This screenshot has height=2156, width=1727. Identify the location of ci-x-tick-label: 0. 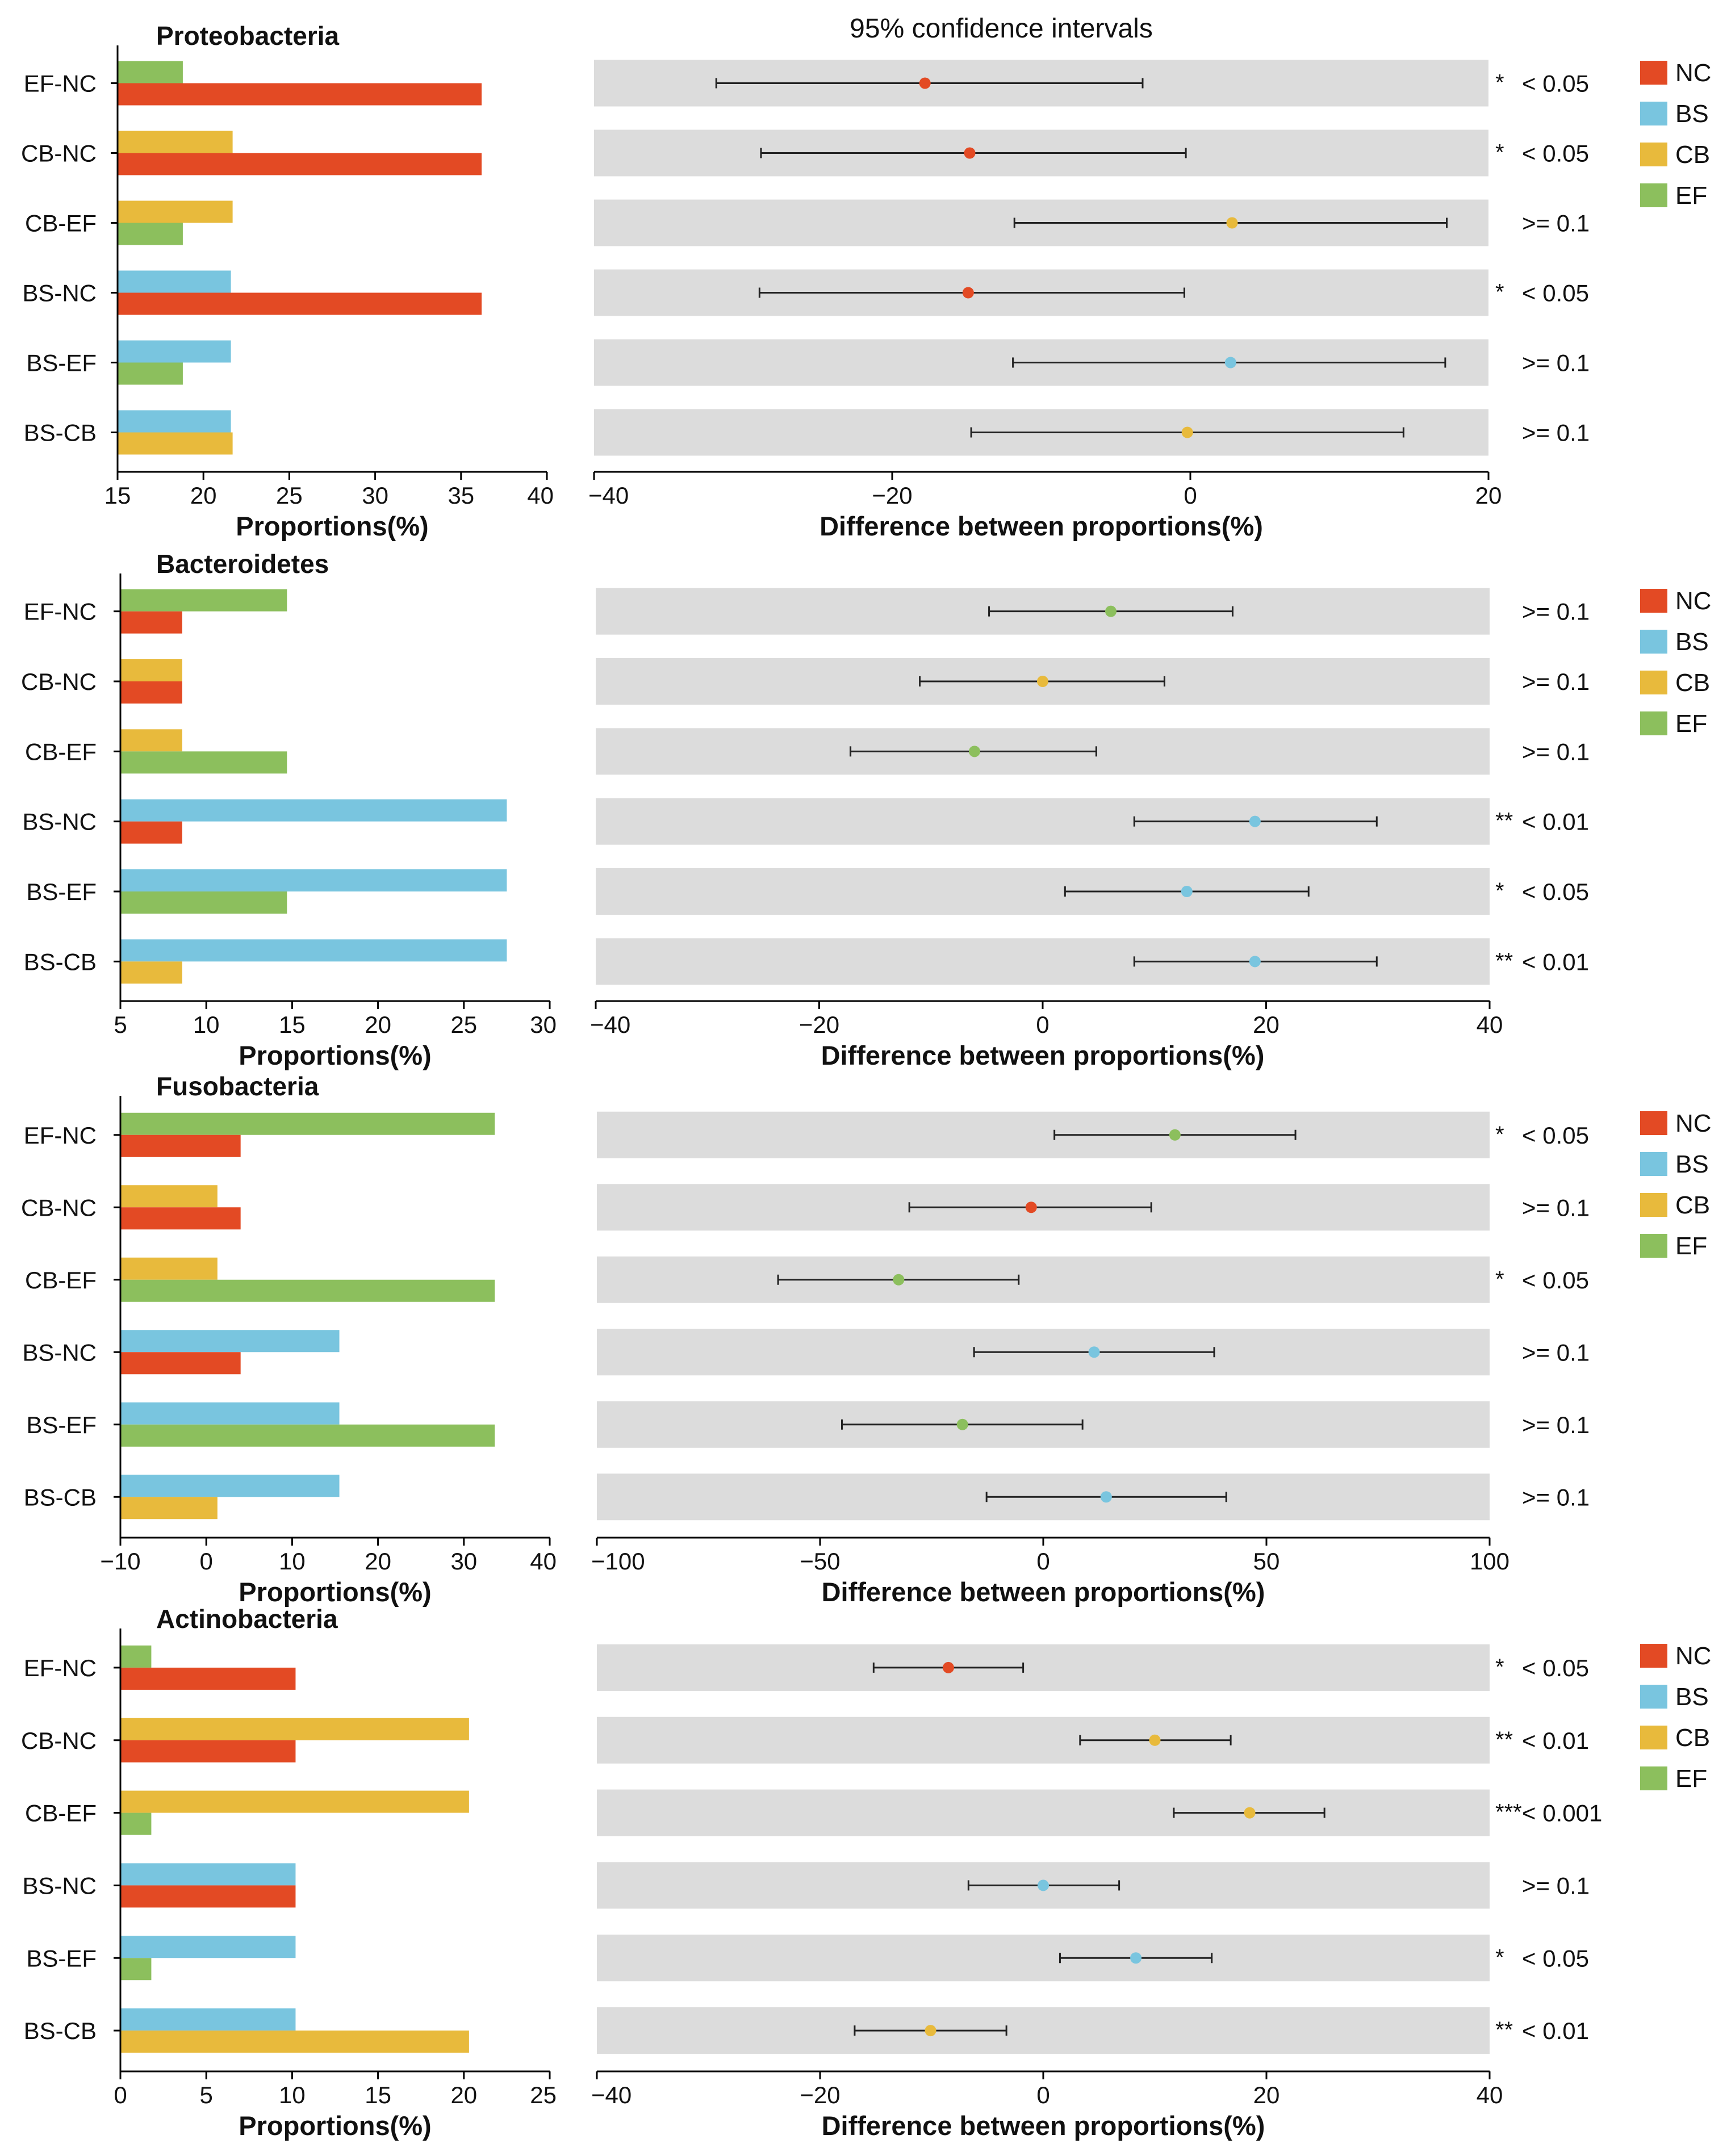
(1042, 1024).